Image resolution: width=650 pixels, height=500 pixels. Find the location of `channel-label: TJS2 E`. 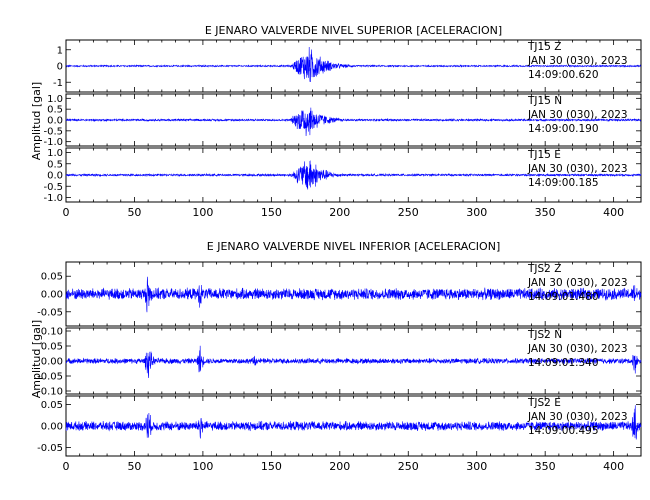

channel-label: TJS2 E is located at coordinates (544, 403).